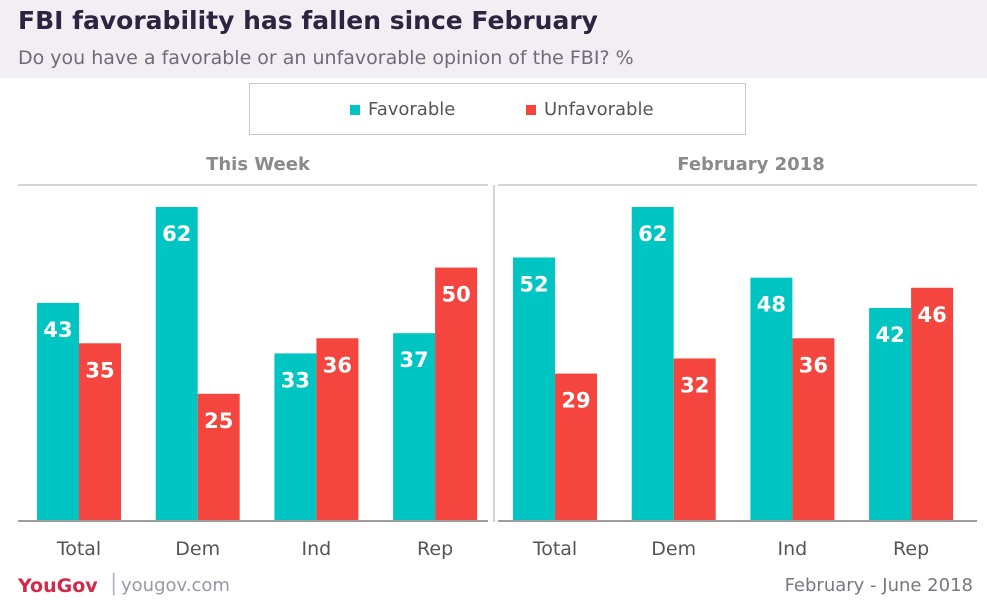 The height and width of the screenshot is (604, 987). Describe the element at coordinates (750, 164) in the screenshot. I see `panel-title: February 2018` at that location.